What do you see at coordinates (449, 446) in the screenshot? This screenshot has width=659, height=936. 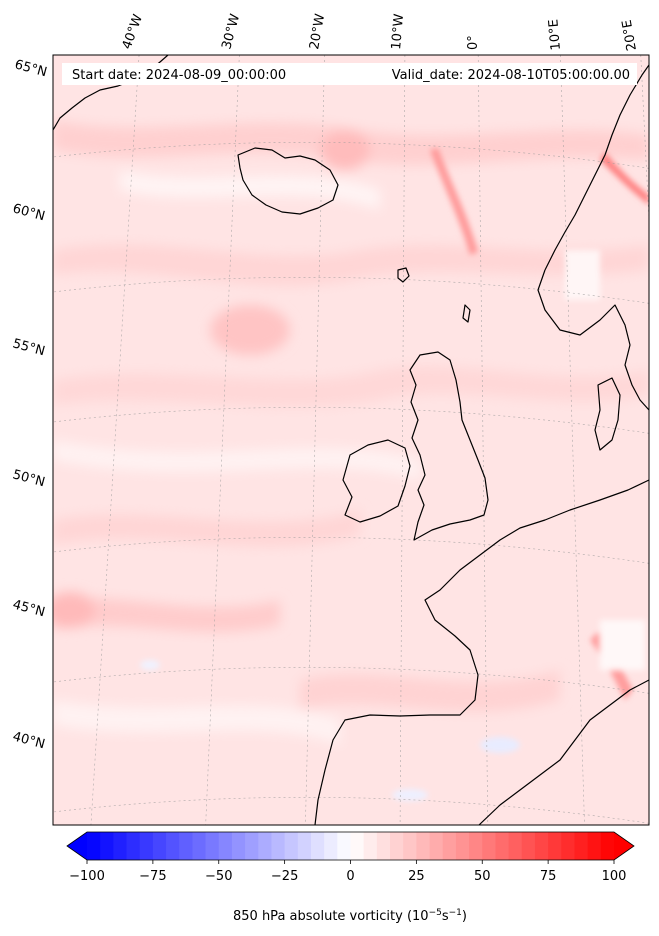 I see `great-britain-coast` at bounding box center [449, 446].